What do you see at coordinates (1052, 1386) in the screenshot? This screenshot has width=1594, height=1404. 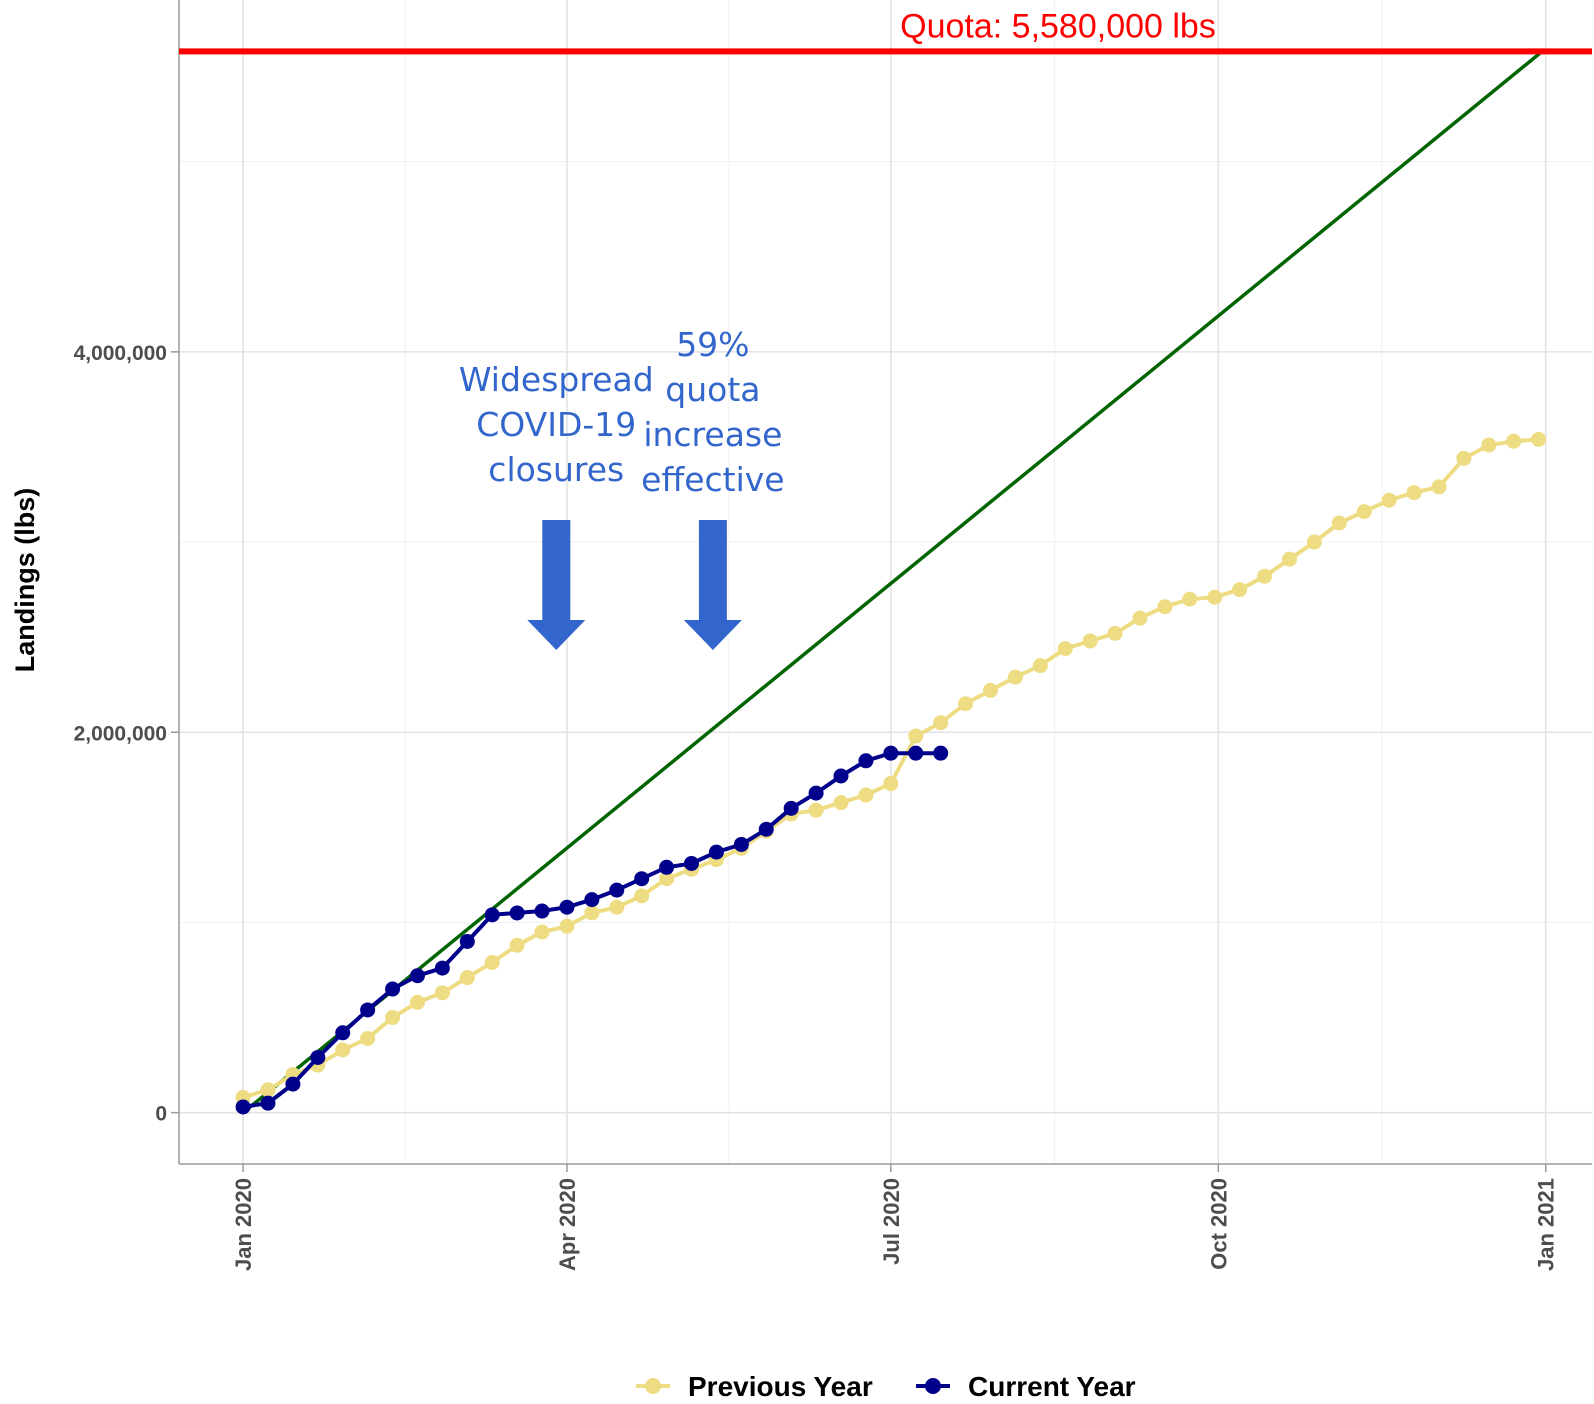 I see `legend-label-current-year: Current Year` at bounding box center [1052, 1386].